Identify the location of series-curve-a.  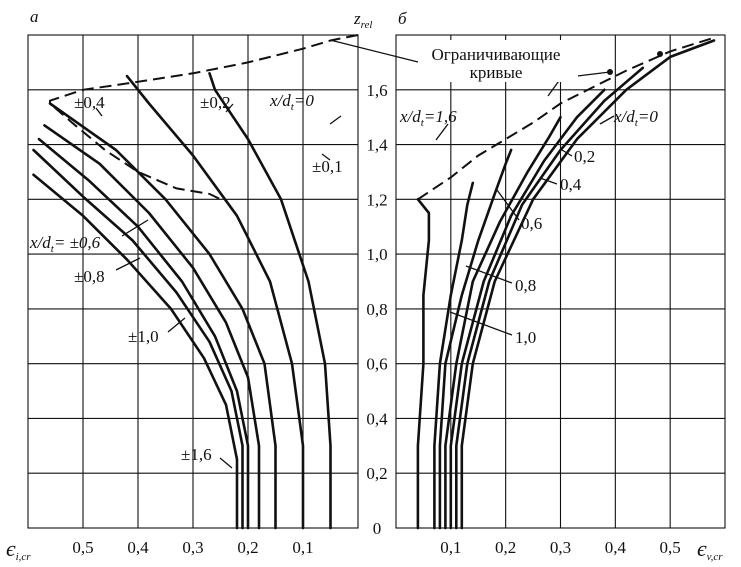
(270, 301).